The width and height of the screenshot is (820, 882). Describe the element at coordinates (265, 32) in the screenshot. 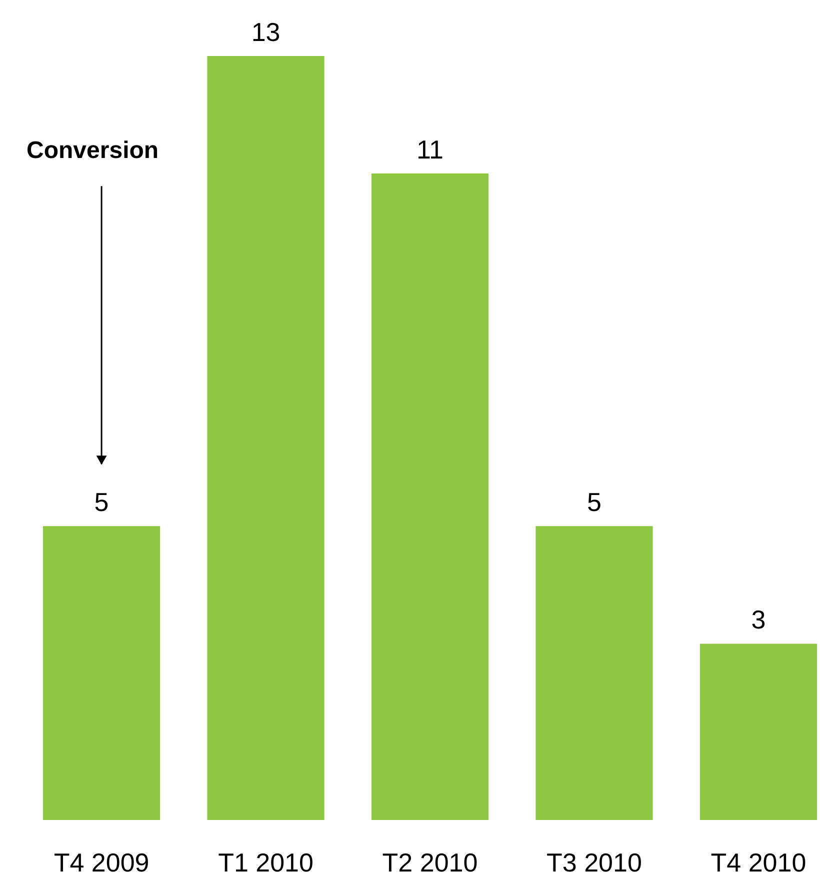

I see `data-label: 13` at that location.